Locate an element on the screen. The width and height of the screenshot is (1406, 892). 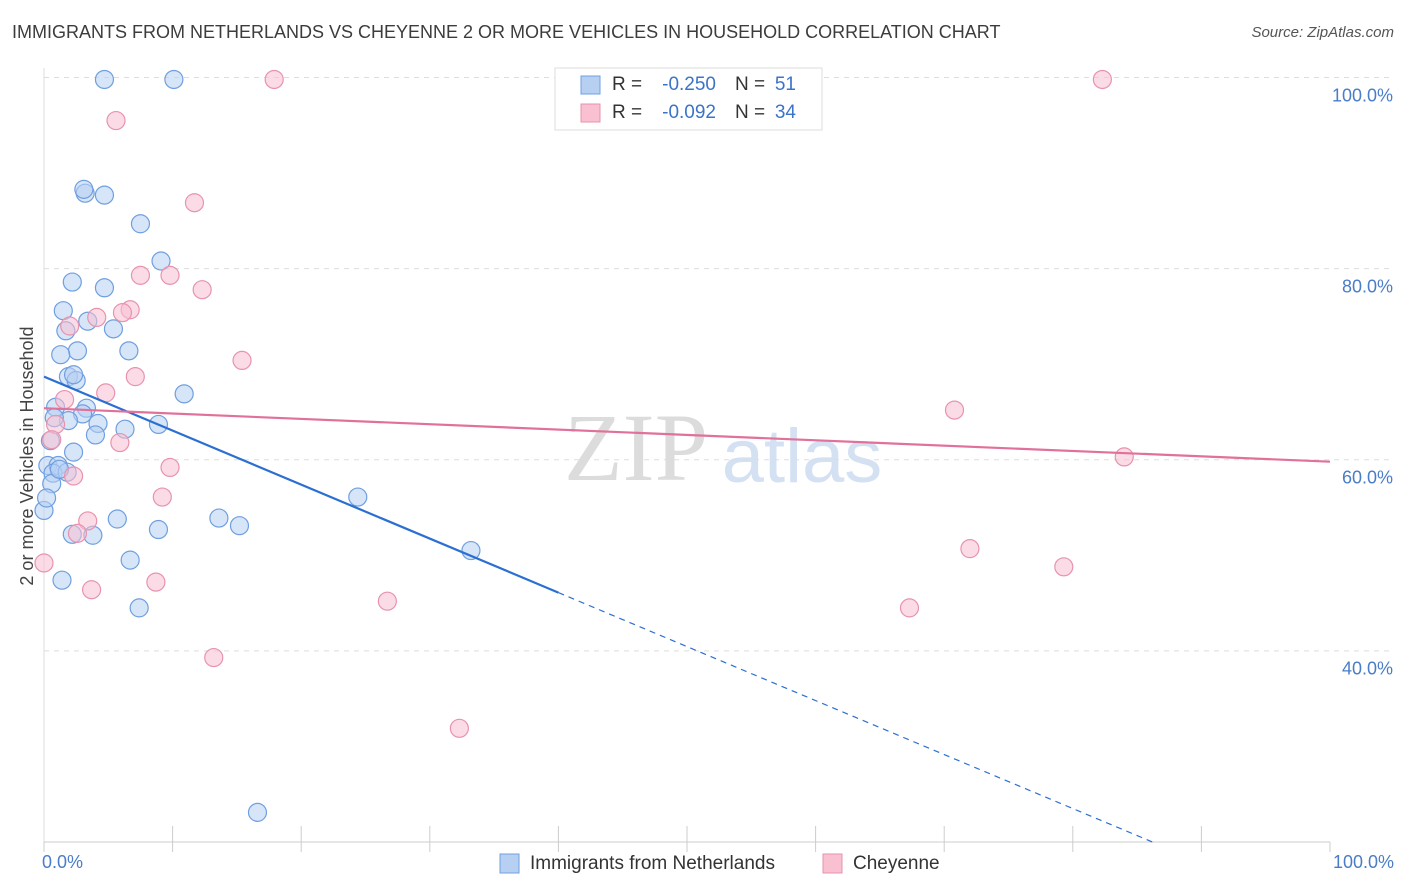
legend-r: -0.092 is located at coordinates (689, 112).